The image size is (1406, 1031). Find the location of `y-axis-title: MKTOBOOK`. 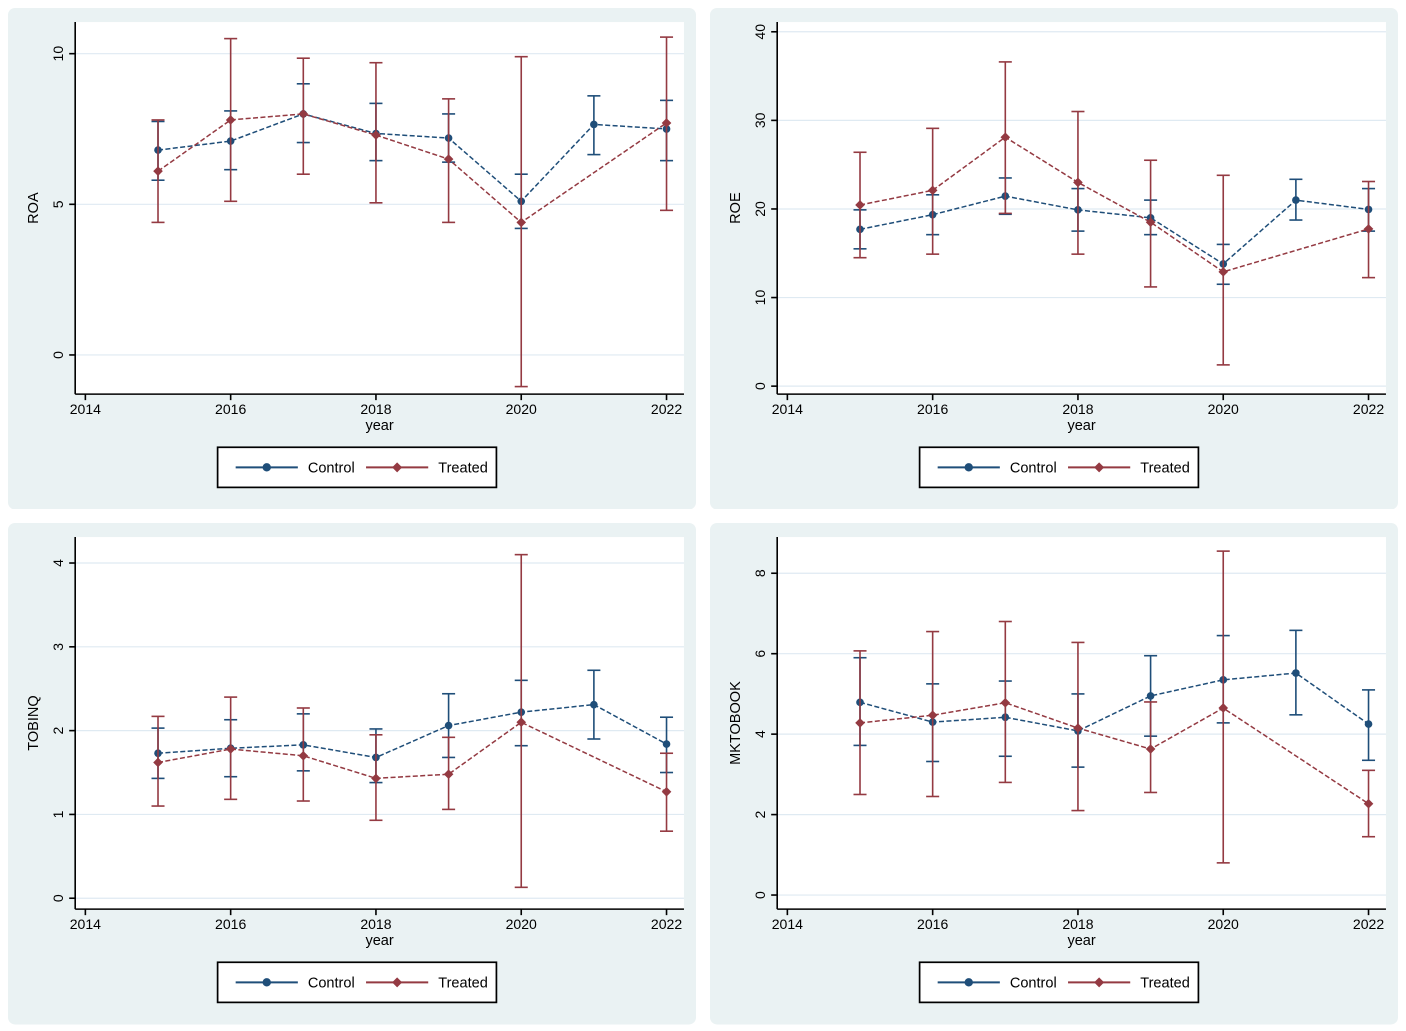

y-axis-title: MKTOBOOK is located at coordinates (736, 723).